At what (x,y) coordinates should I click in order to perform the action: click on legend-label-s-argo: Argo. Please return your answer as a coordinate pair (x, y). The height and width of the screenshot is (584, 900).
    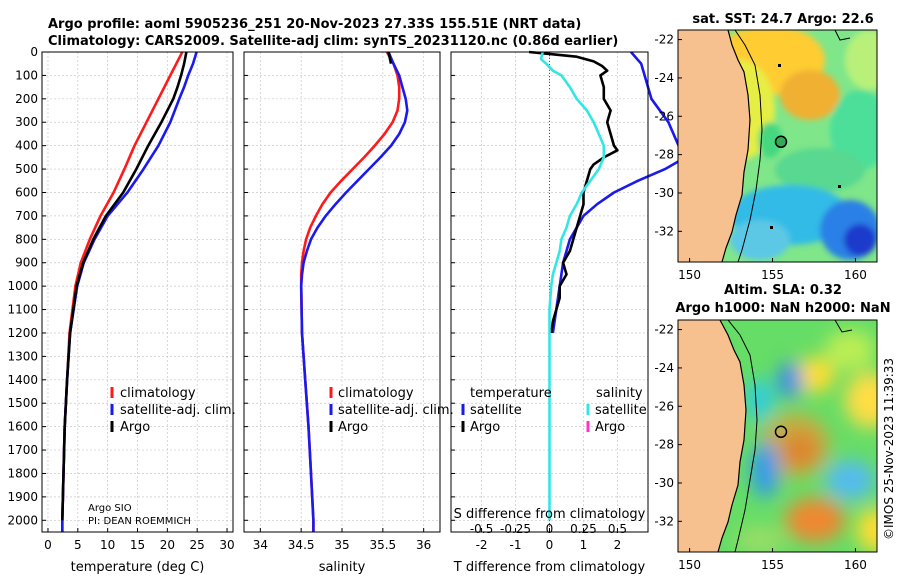
    Looking at the image, I should click on (610, 427).